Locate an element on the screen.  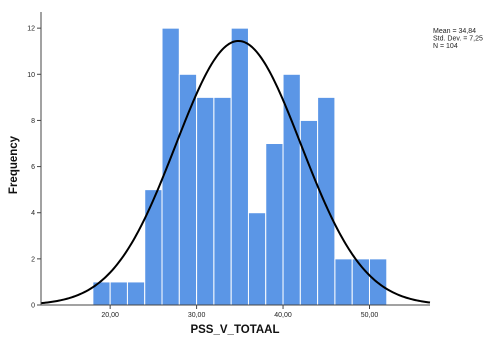
y-tick-label: 10 is located at coordinates (31, 75).